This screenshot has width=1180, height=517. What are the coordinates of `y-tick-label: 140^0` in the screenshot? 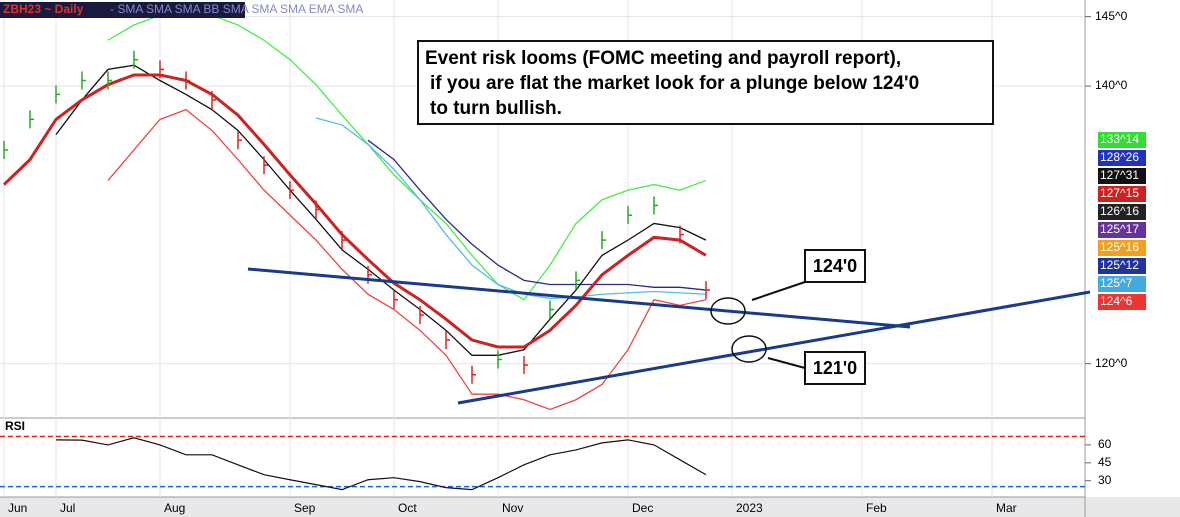 It's located at (1111, 85).